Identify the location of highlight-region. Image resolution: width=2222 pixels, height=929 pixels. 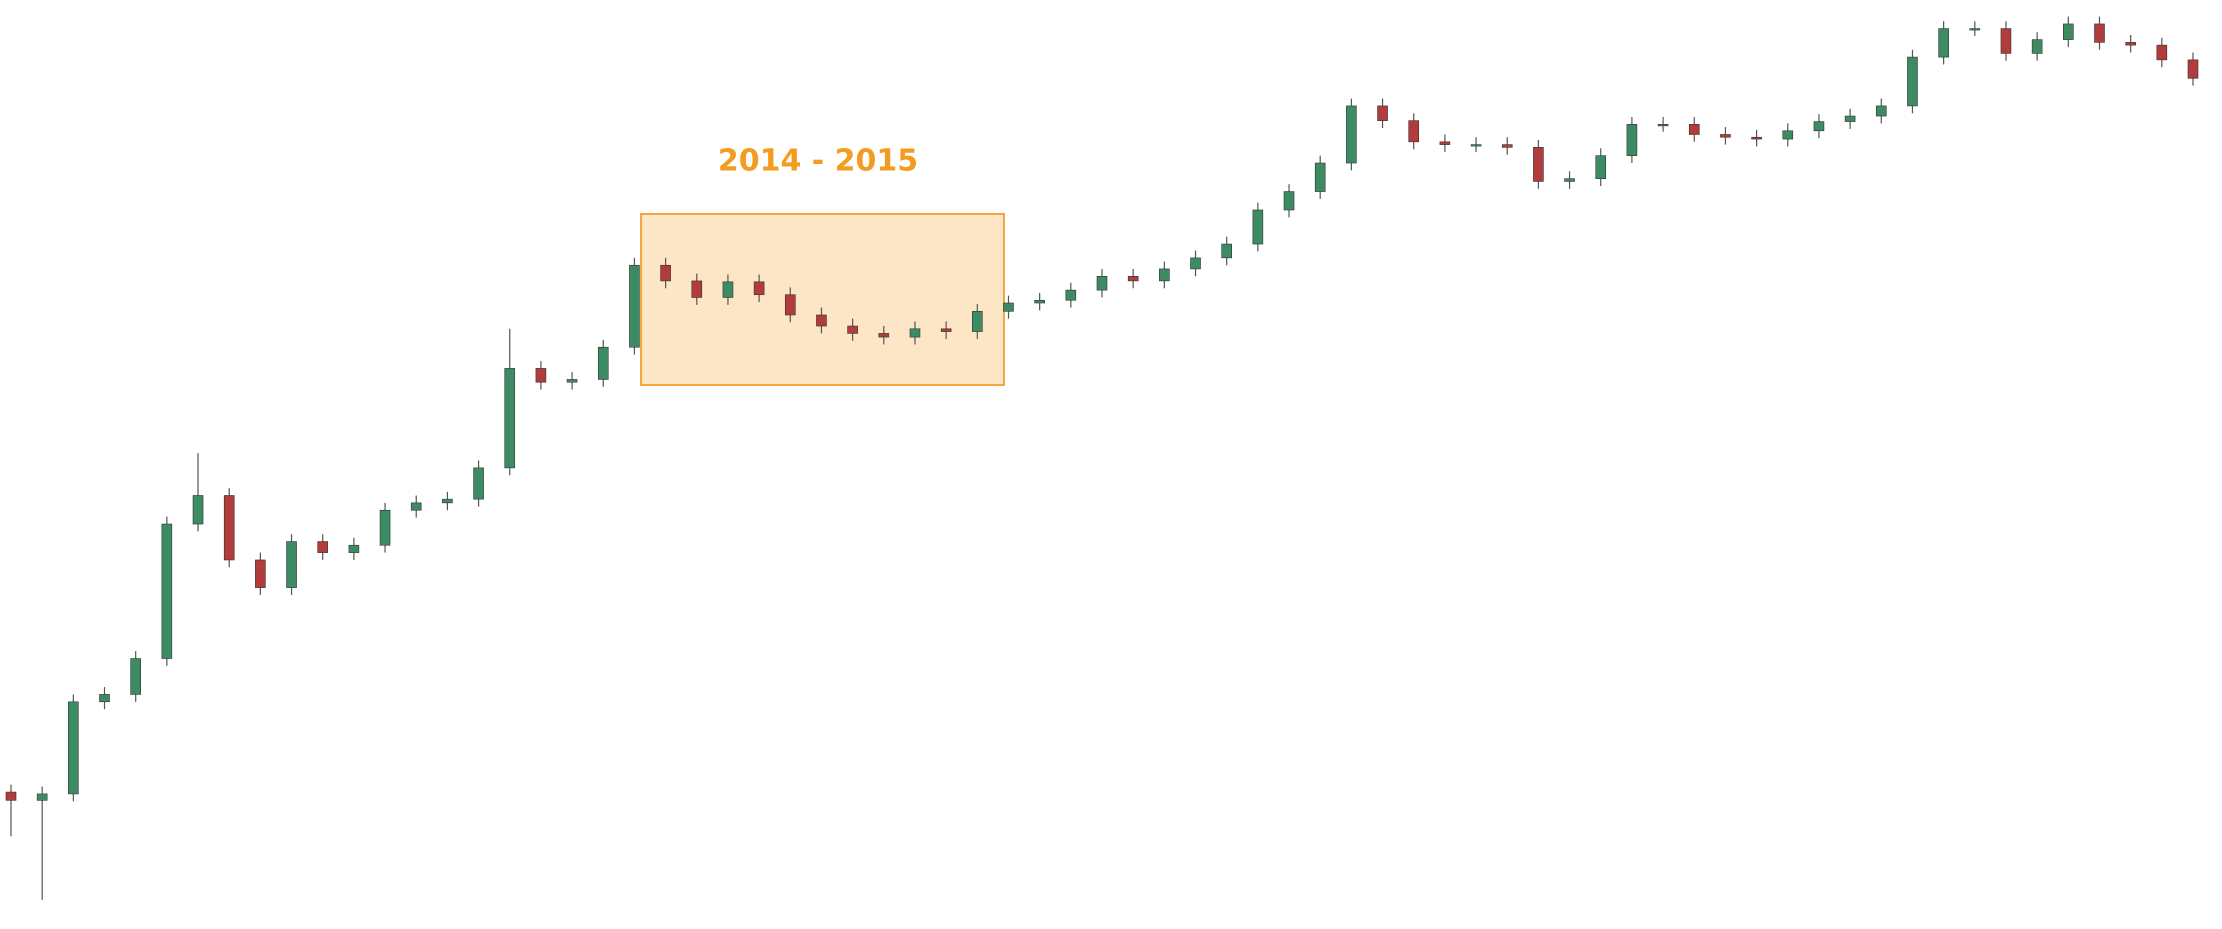
(822, 299).